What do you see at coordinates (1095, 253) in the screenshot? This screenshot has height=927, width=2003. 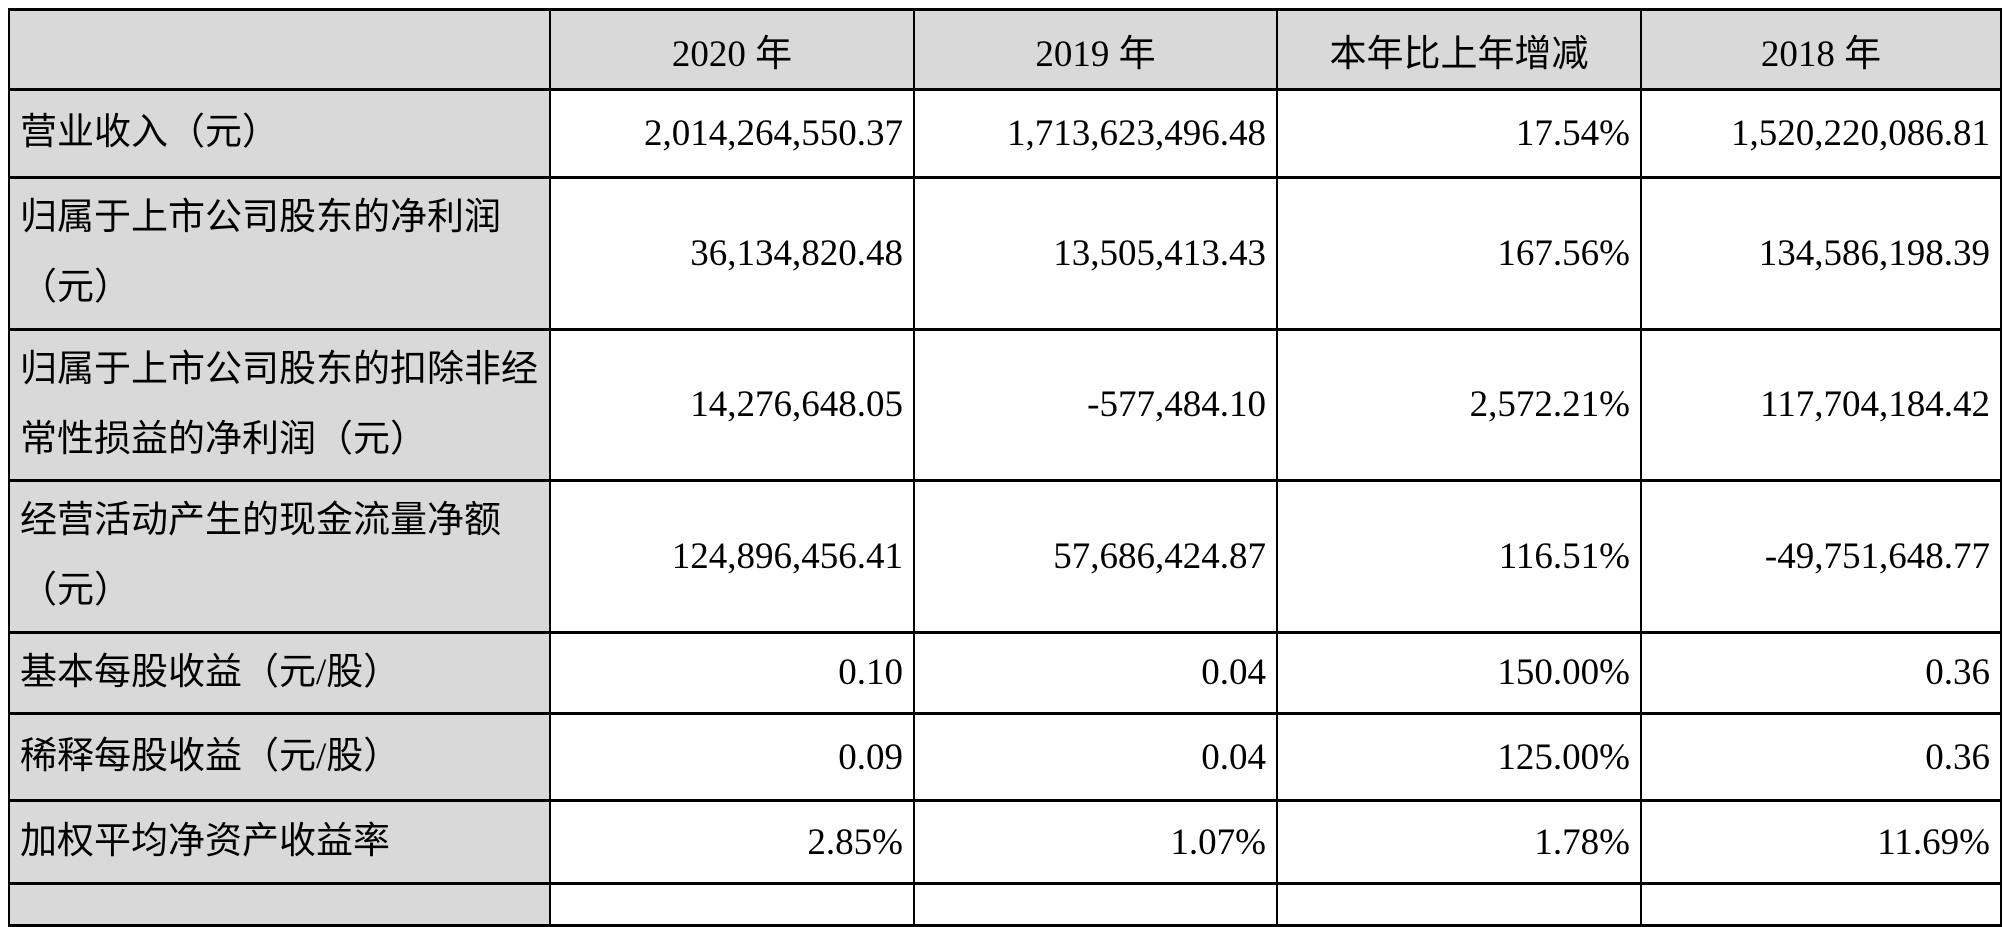 I see `cell-2019: 13,505,413.43` at bounding box center [1095, 253].